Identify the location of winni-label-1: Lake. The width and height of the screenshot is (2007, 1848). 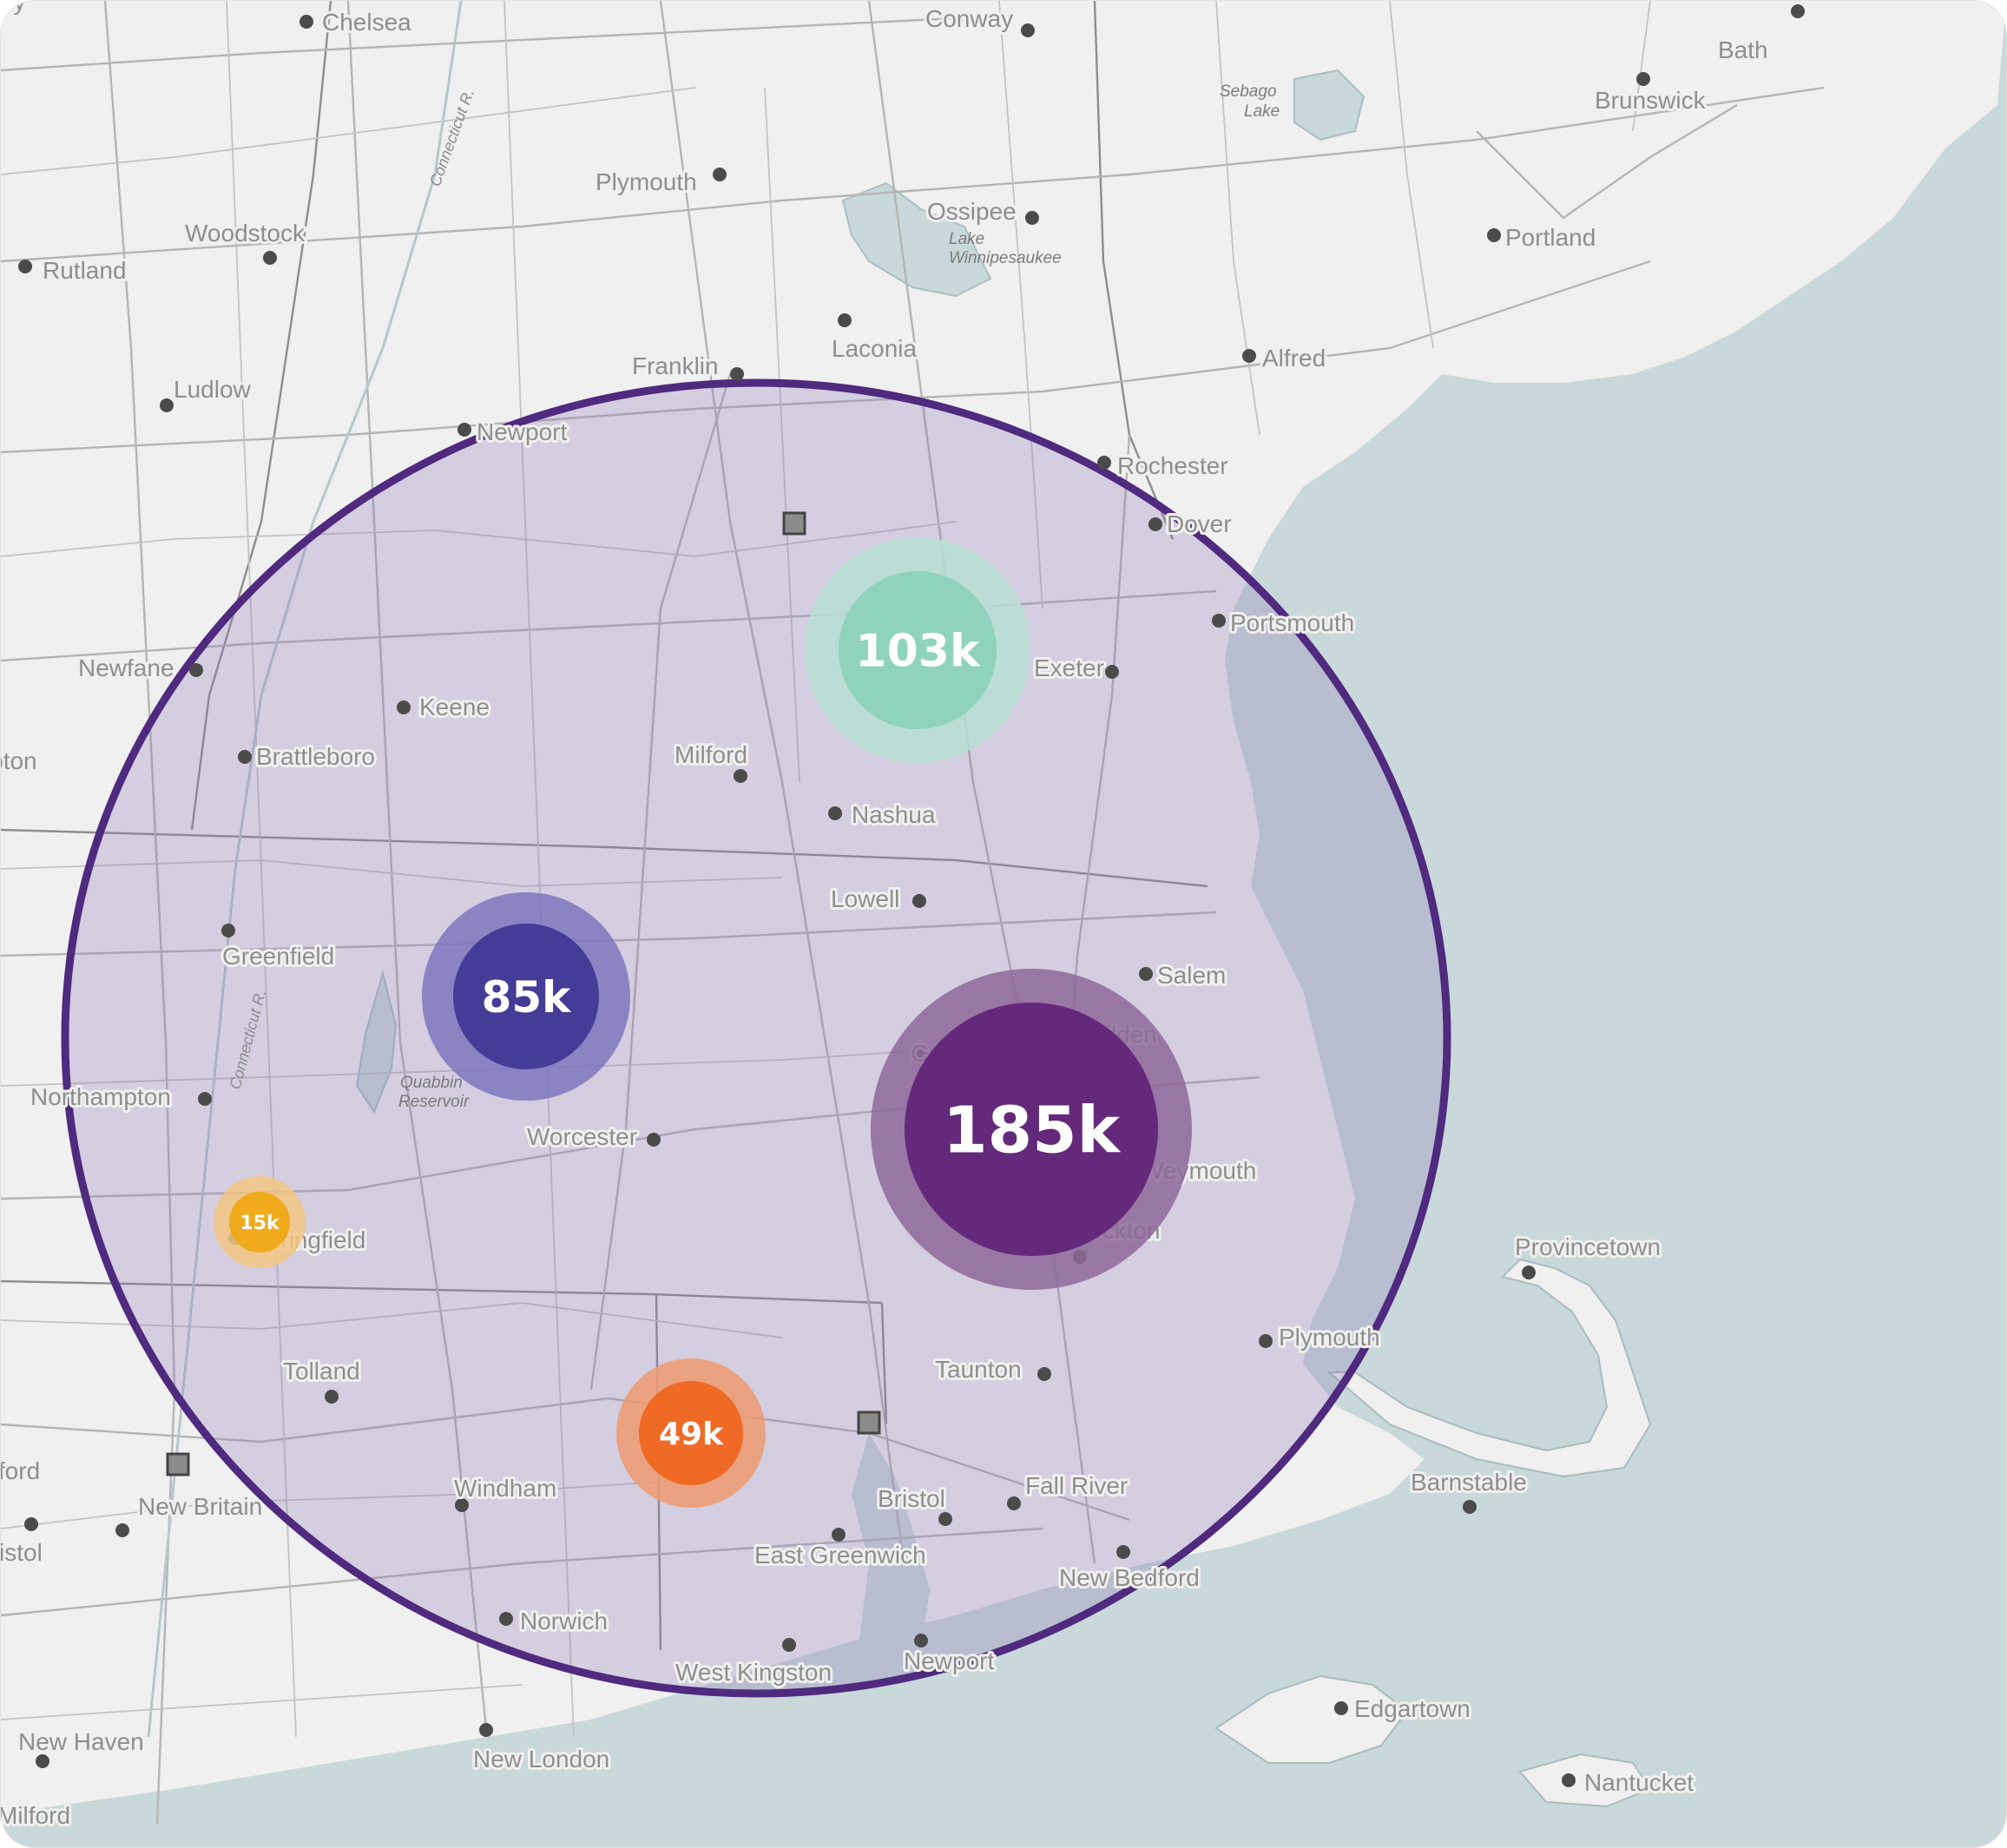
(966, 239).